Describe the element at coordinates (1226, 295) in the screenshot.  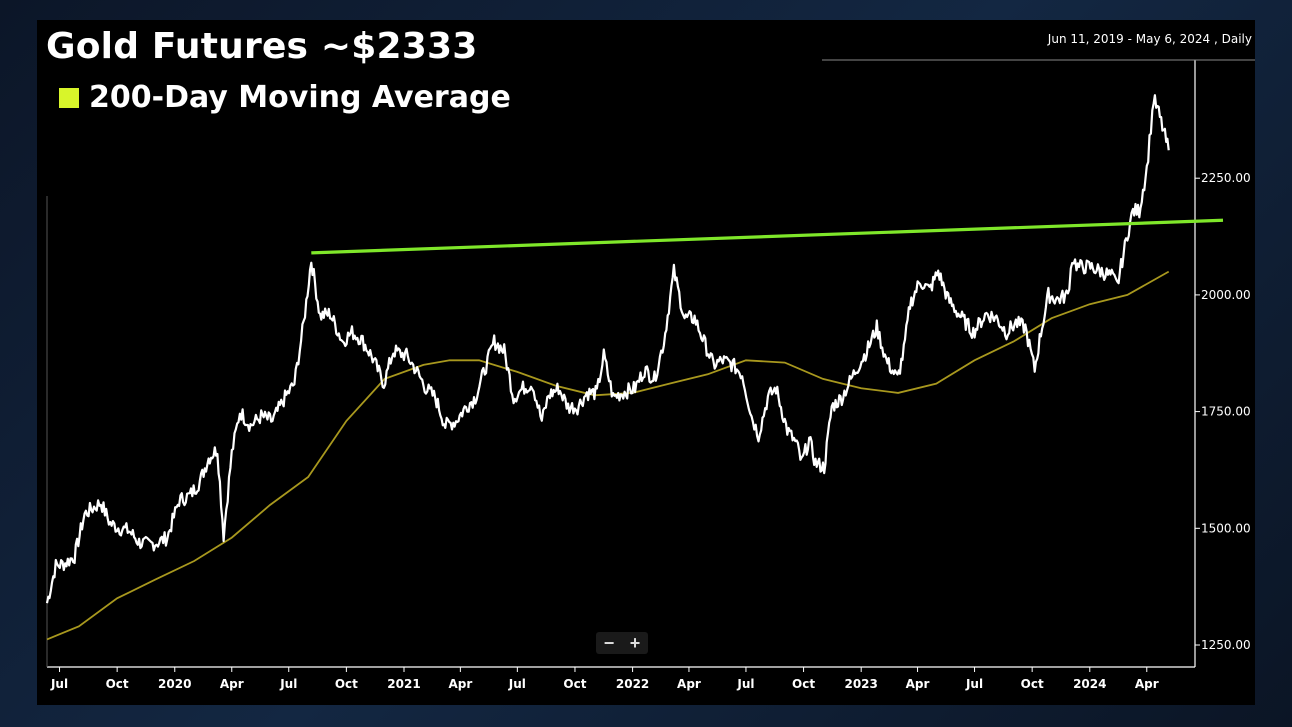
I see `y-tick-label: 2000.00` at that location.